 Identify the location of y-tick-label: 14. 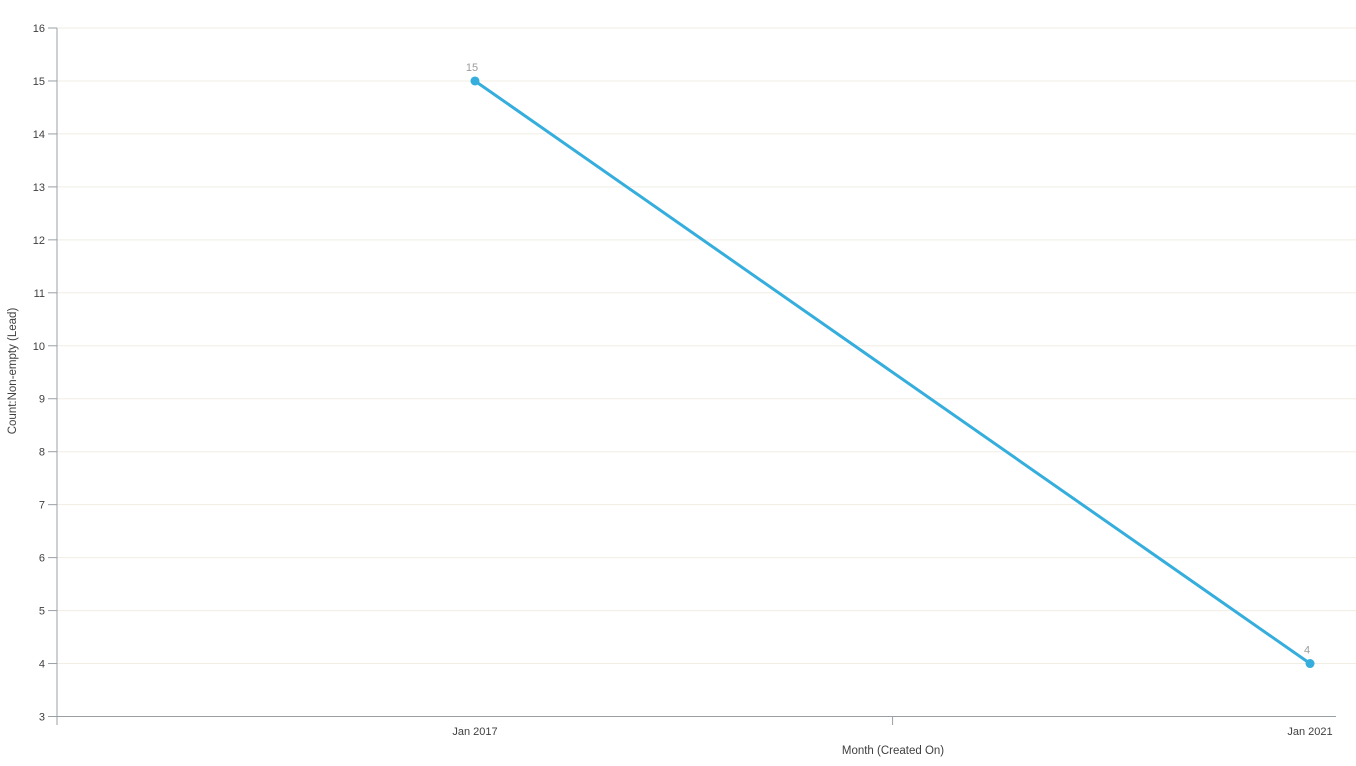
(39, 135).